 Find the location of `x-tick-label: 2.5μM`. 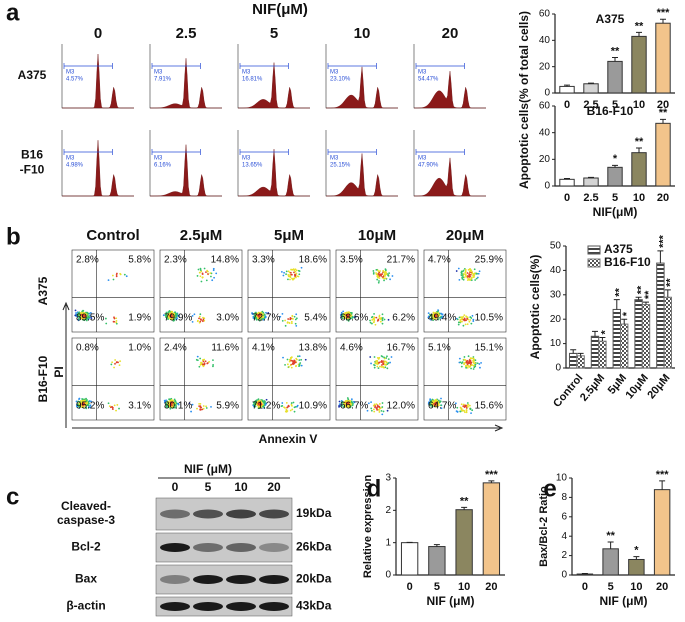

x-tick-label: 2.5μM is located at coordinates (592, 388).